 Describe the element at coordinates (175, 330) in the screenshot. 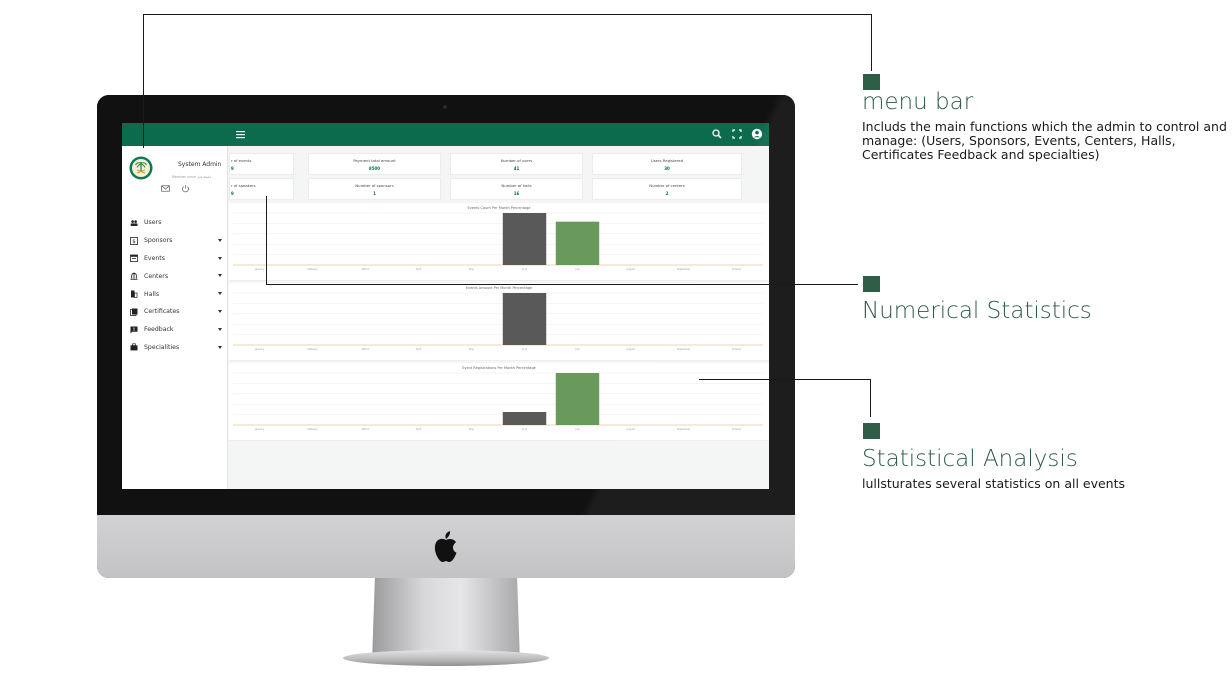

I see `sidebar-item-feedback: Feedback` at that location.